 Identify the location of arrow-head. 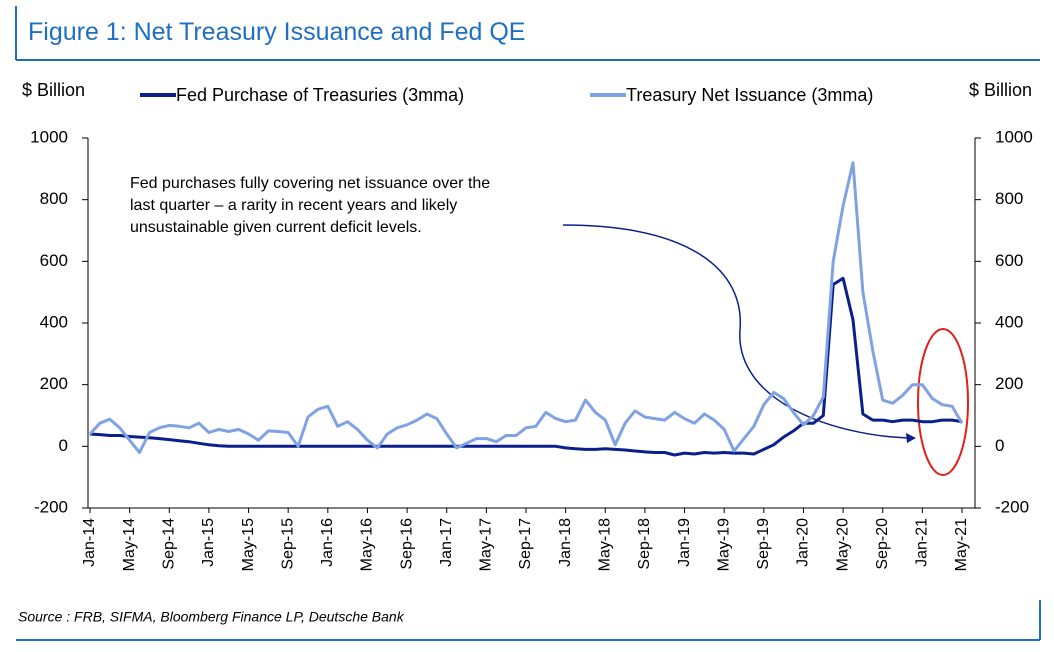
(911, 438).